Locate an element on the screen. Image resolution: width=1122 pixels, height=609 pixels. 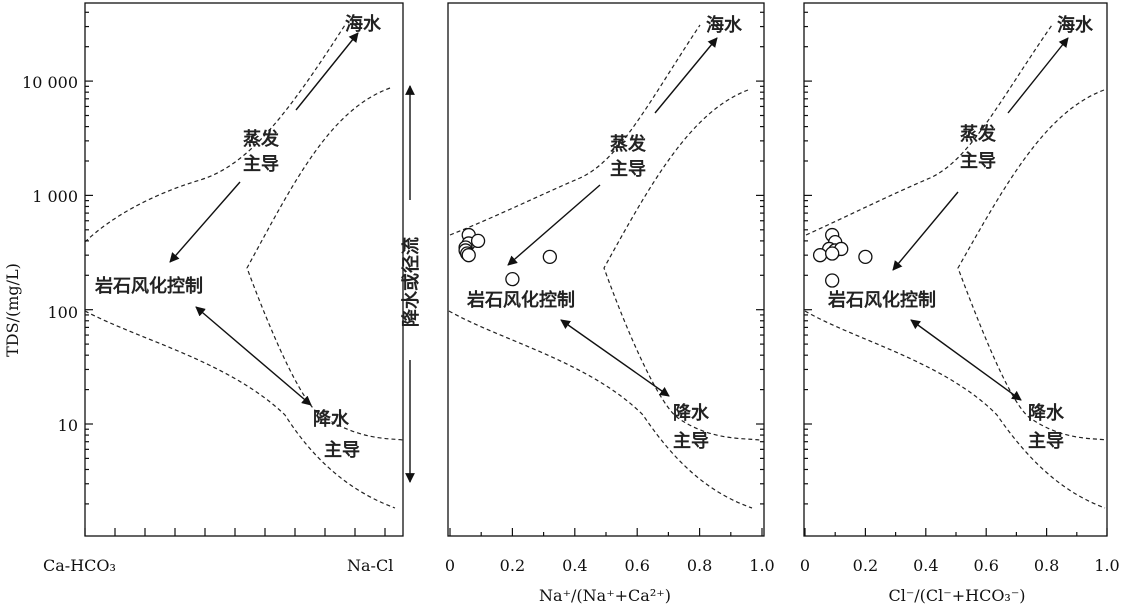
panel-1-precip-label-2: 主导 is located at coordinates (342, 450).